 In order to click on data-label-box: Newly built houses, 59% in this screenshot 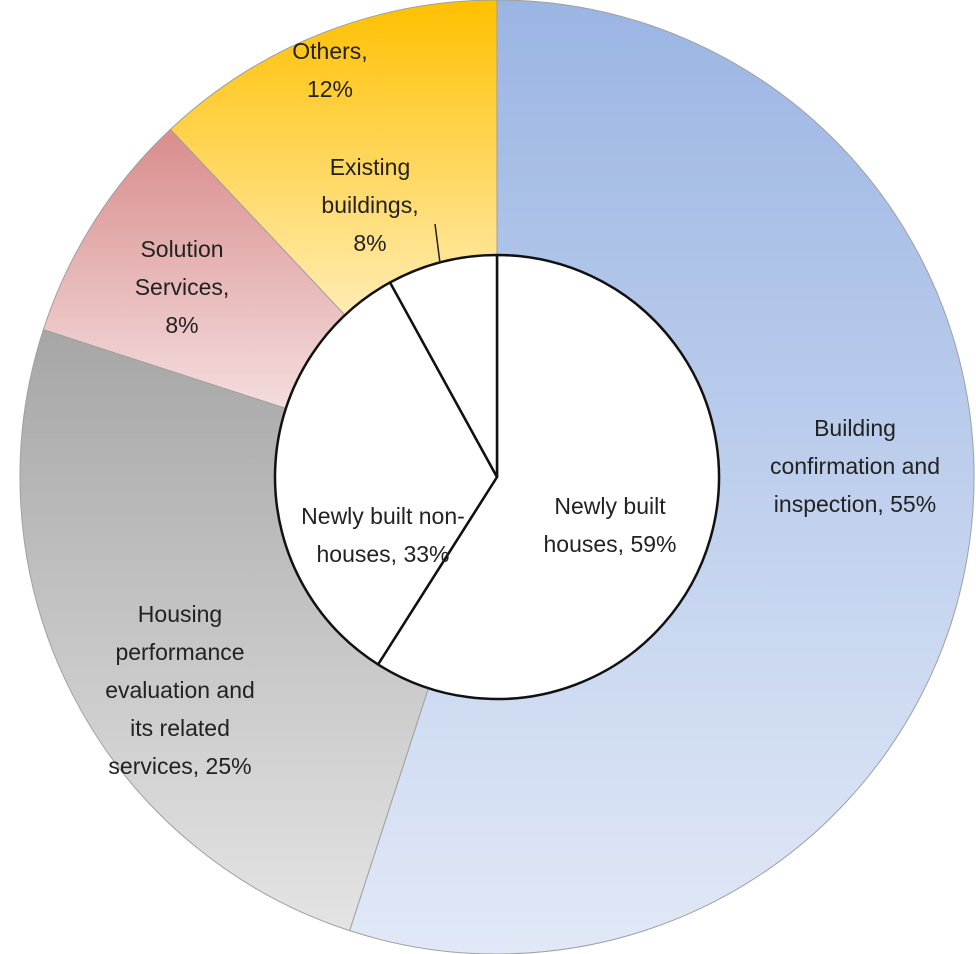, I will do `click(610, 525)`.